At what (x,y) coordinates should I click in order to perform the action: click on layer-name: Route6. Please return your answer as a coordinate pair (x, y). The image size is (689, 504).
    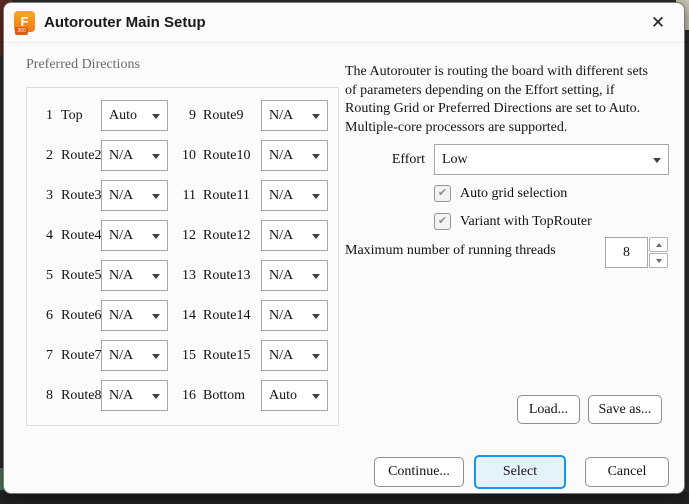
    Looking at the image, I should click on (81, 315).